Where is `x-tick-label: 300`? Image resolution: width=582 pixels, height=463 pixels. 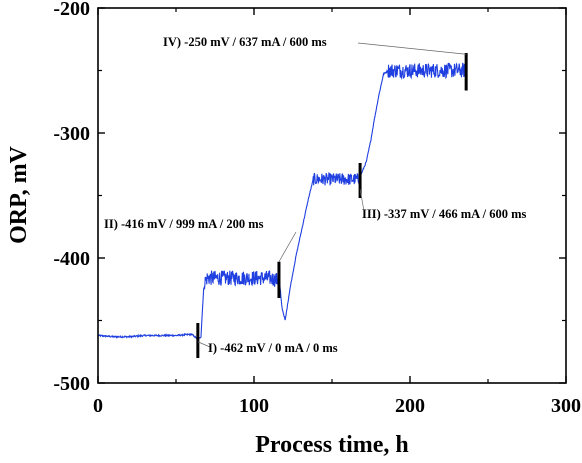
x-tick-label: 300 is located at coordinates (566, 406).